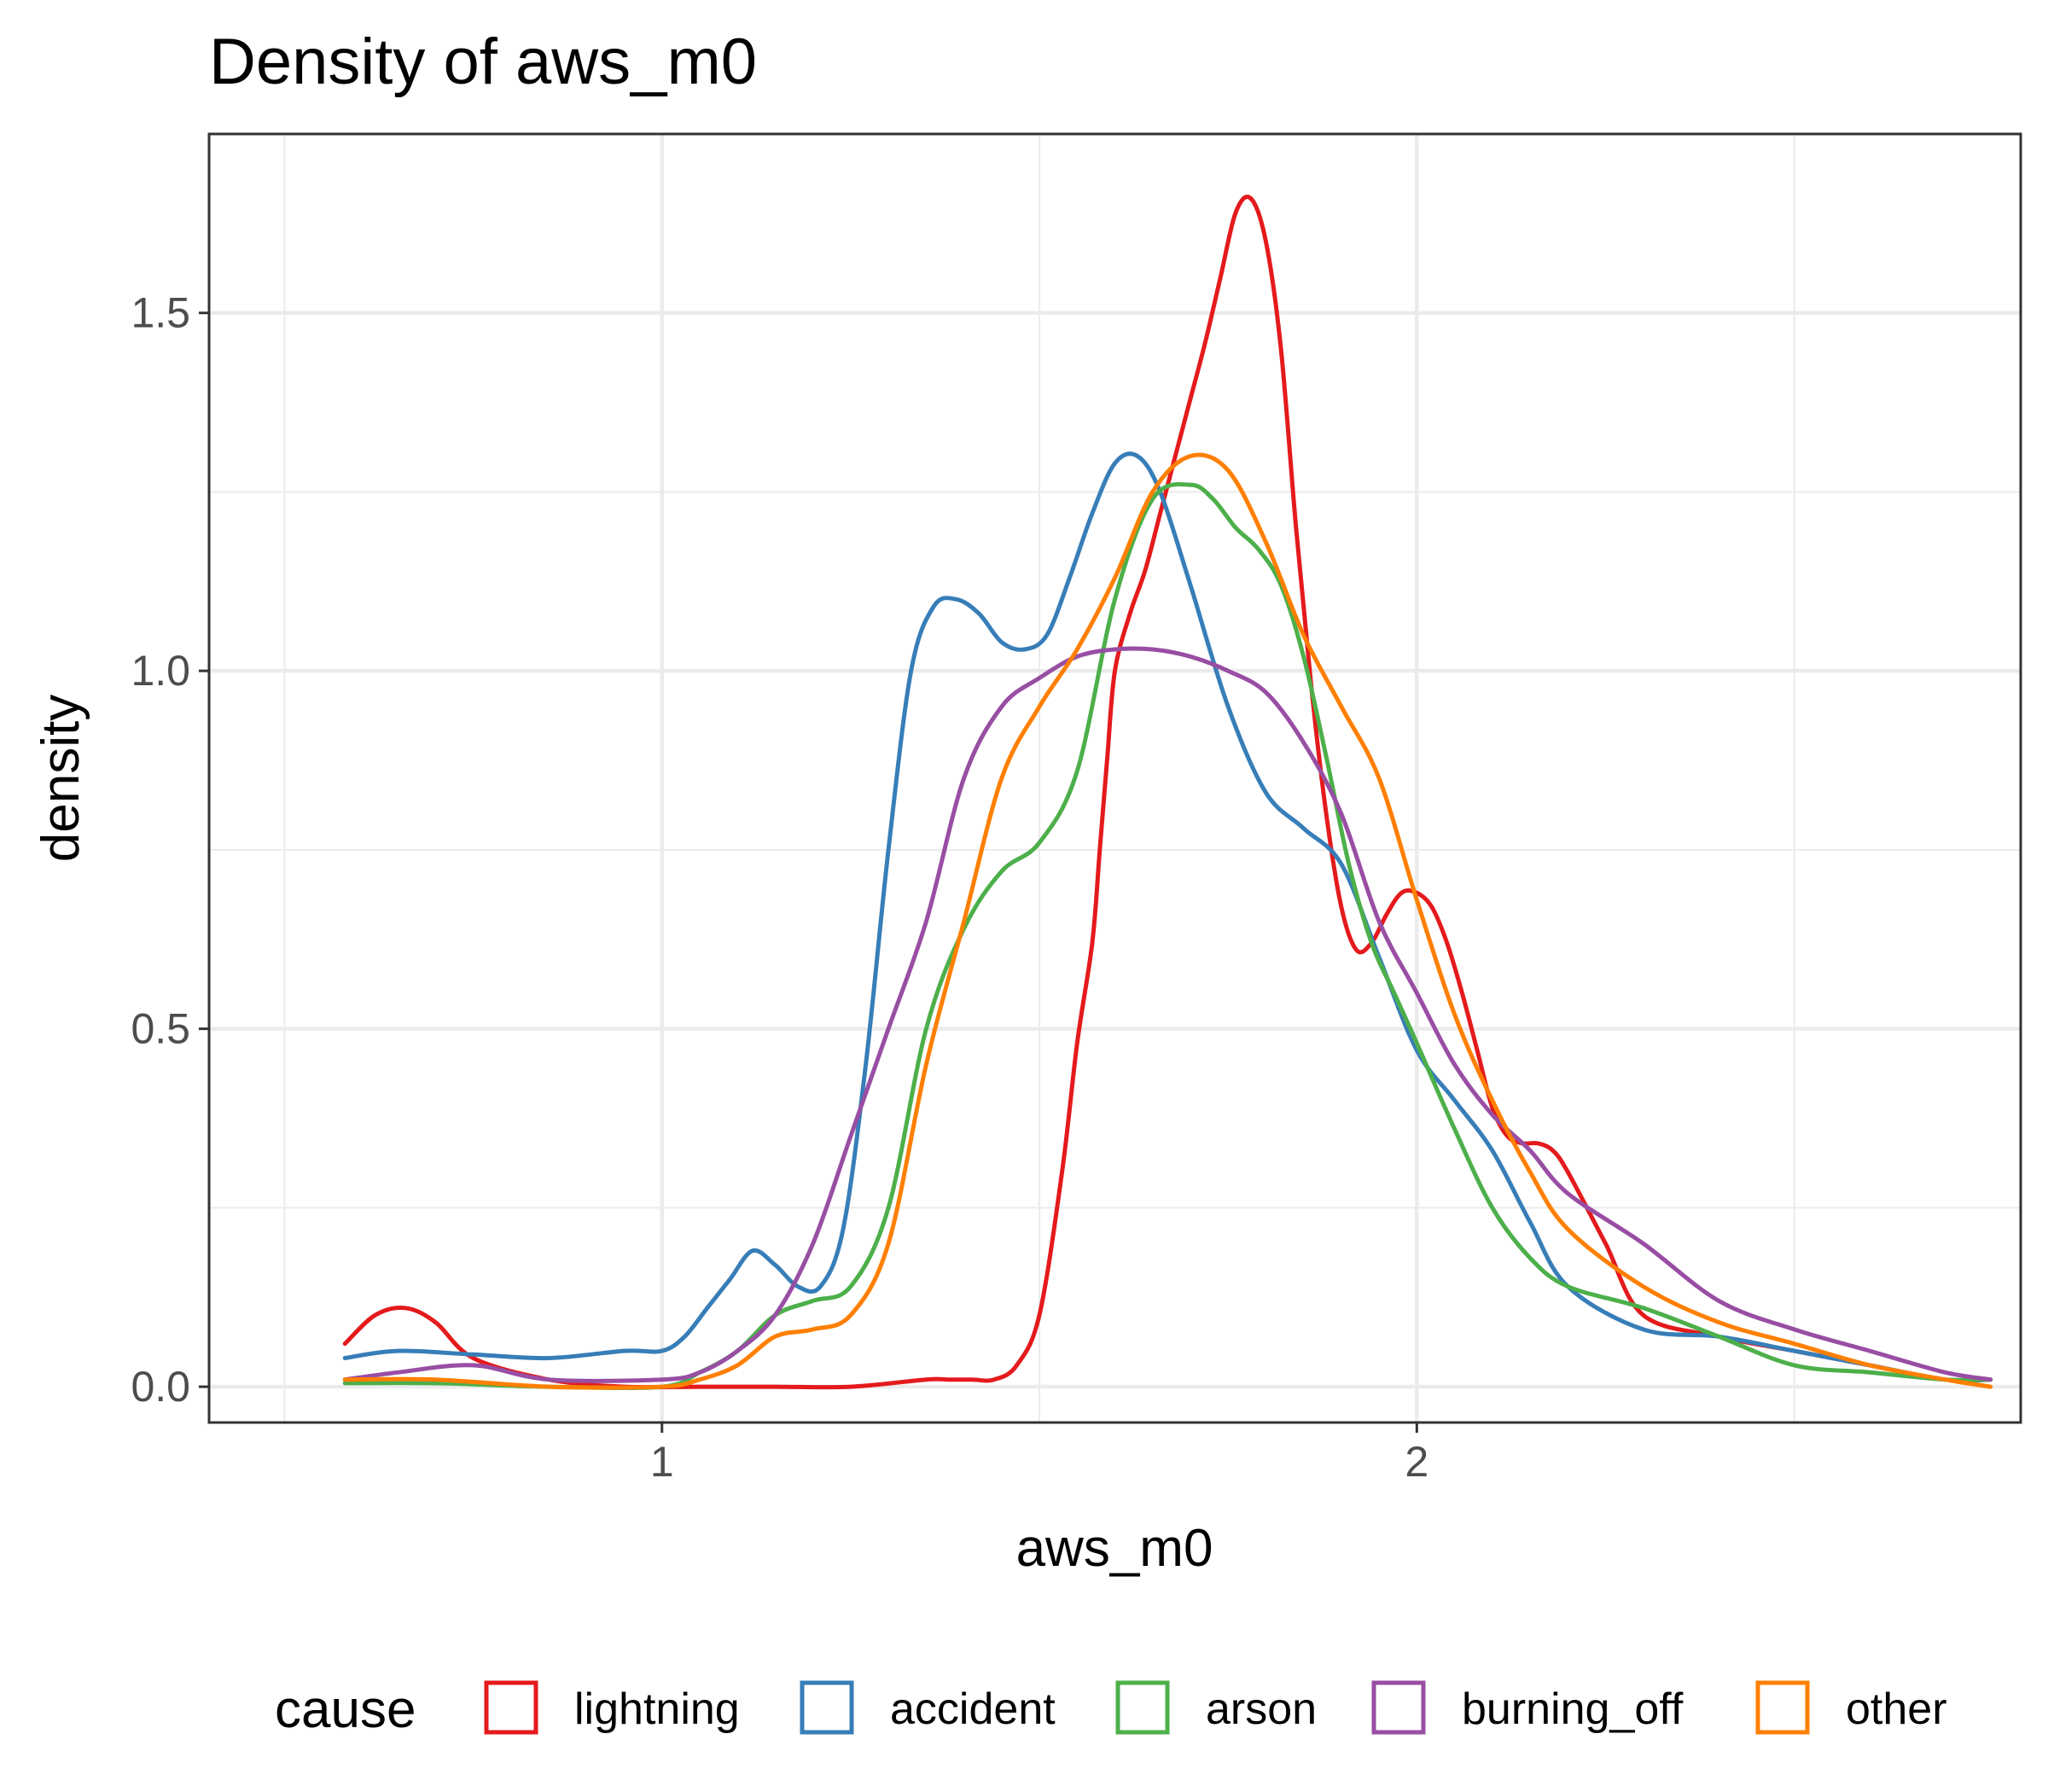  I want to click on x-tick-label: 1, so click(662, 1462).